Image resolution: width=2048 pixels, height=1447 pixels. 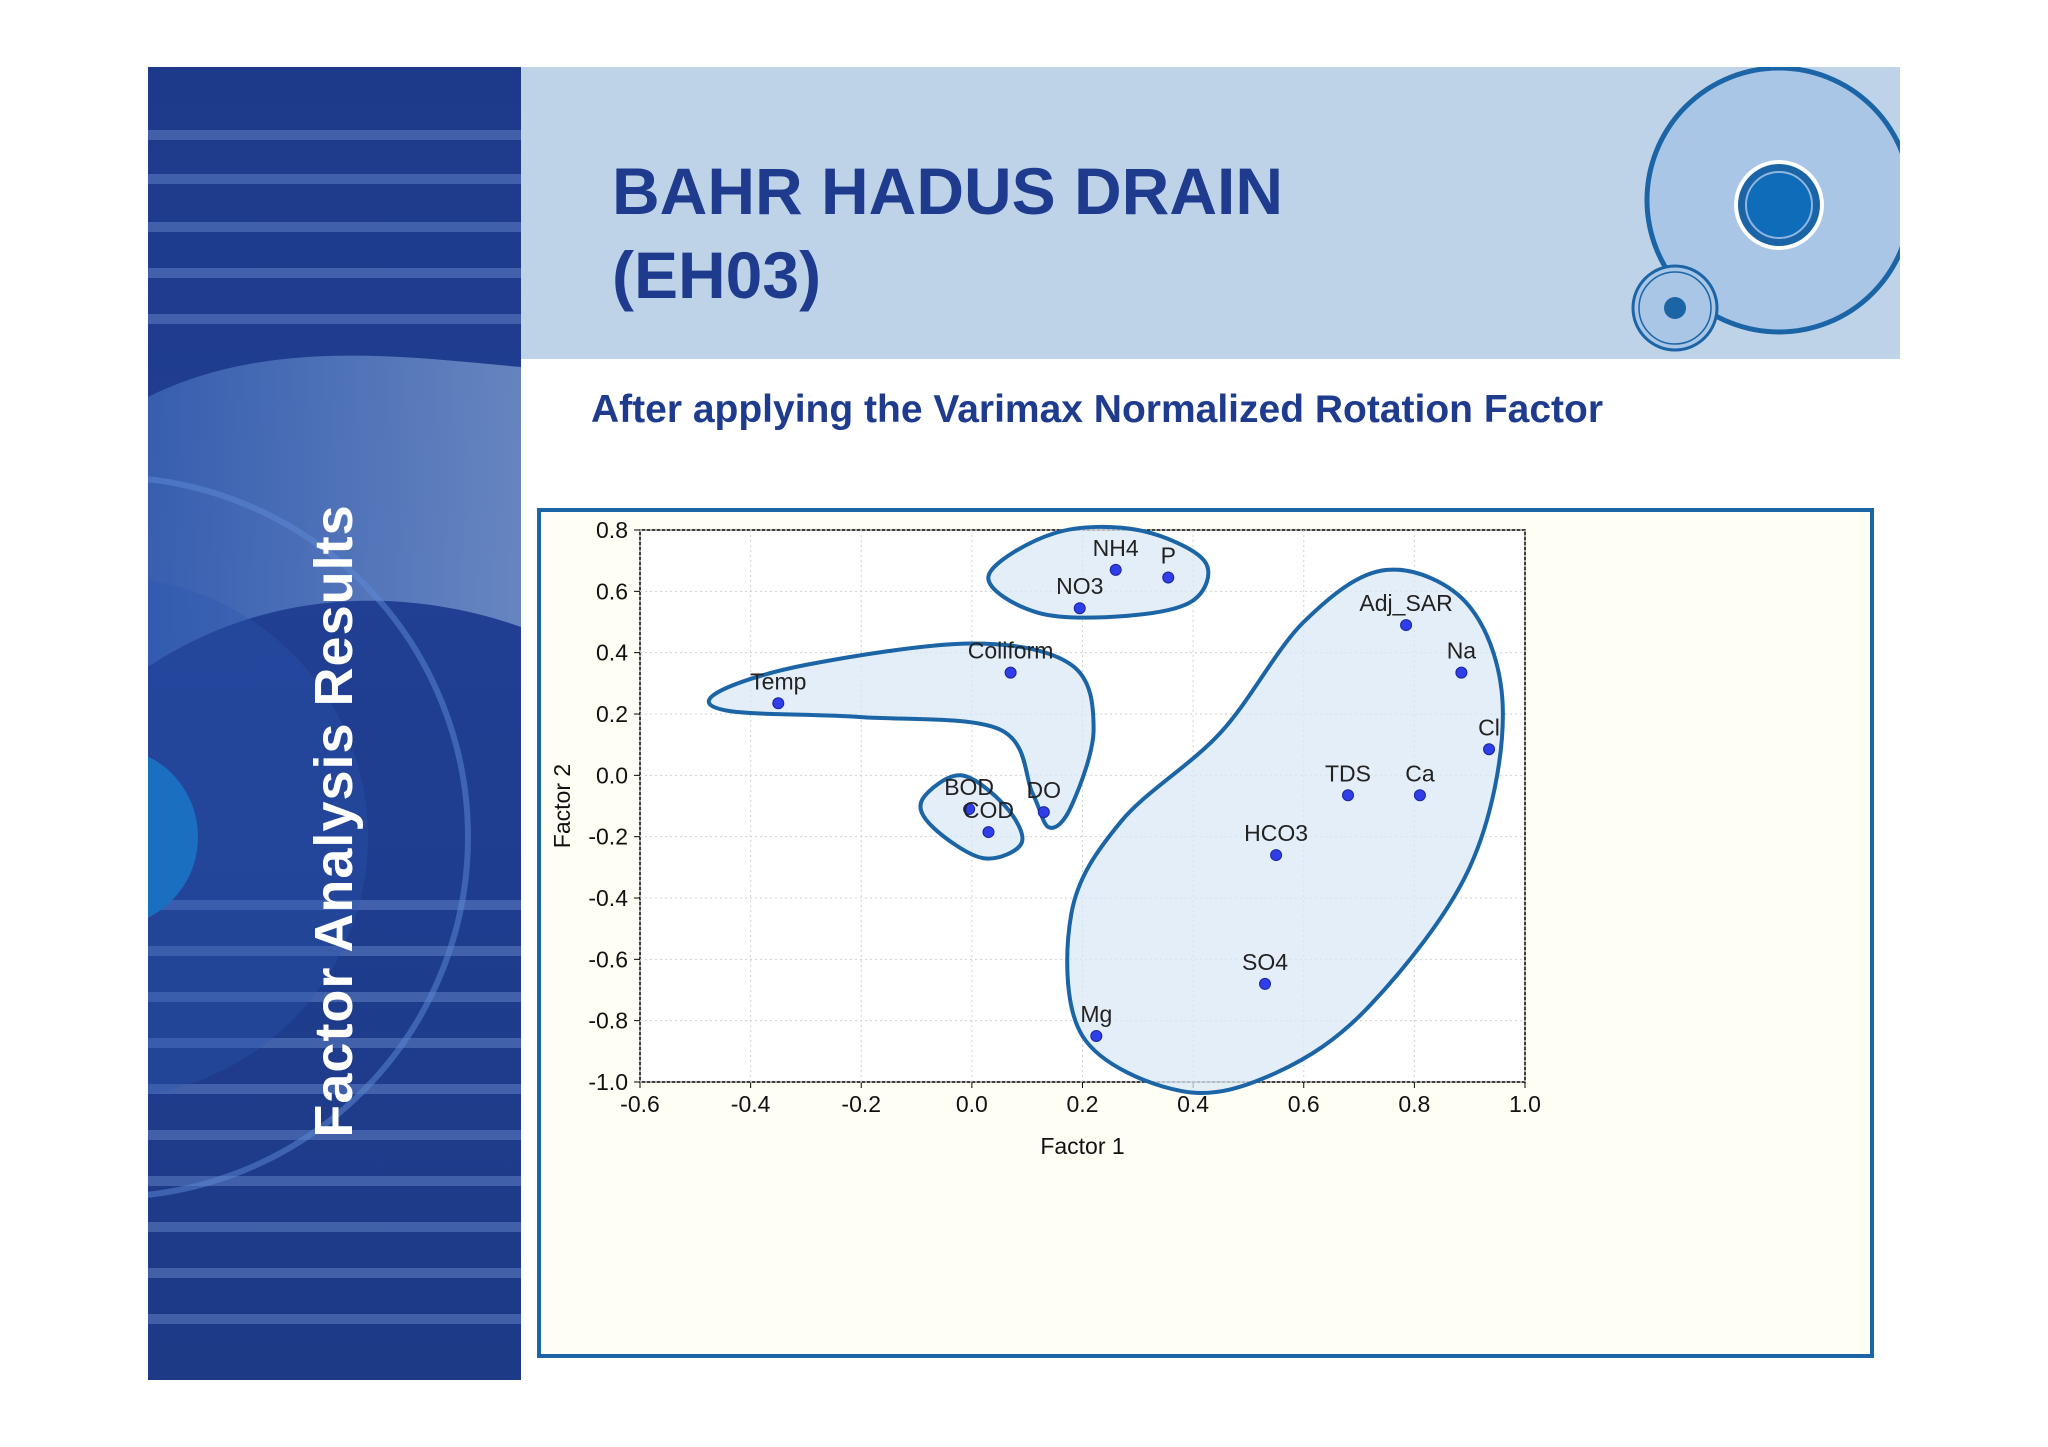 What do you see at coordinates (1082, 1146) in the screenshot?
I see `x-axis-label: Factor 1` at bounding box center [1082, 1146].